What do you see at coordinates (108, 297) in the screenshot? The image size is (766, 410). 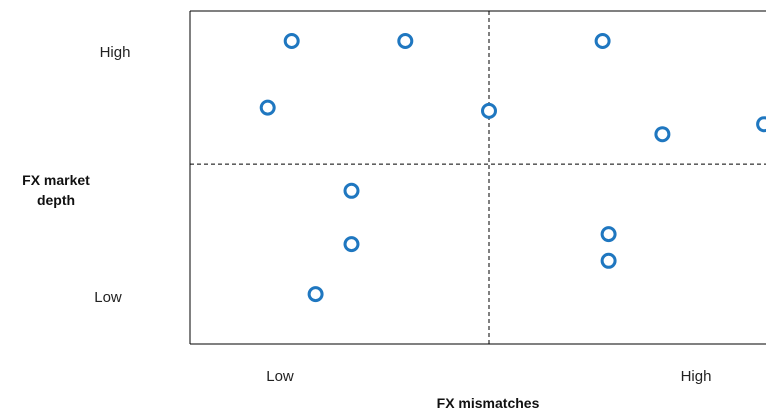 I see `y-tick-low: Low` at bounding box center [108, 297].